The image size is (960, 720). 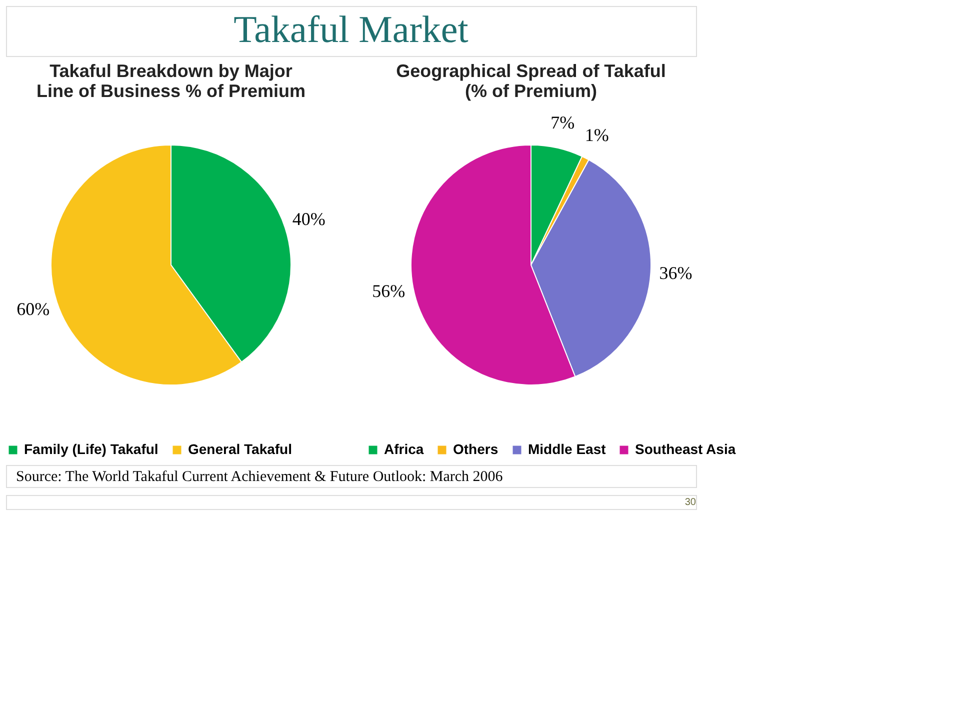 I want to click on text: 30, so click(x=690, y=502).